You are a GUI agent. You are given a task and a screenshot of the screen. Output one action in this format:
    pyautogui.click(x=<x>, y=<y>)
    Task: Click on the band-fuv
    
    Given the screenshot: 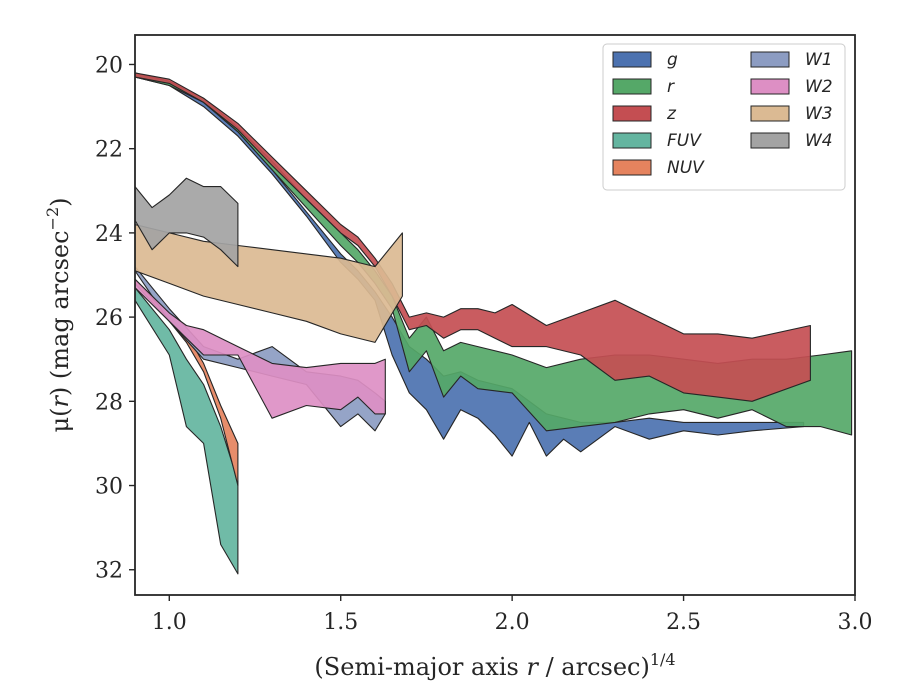 What is the action you would take?
    pyautogui.click(x=187, y=431)
    